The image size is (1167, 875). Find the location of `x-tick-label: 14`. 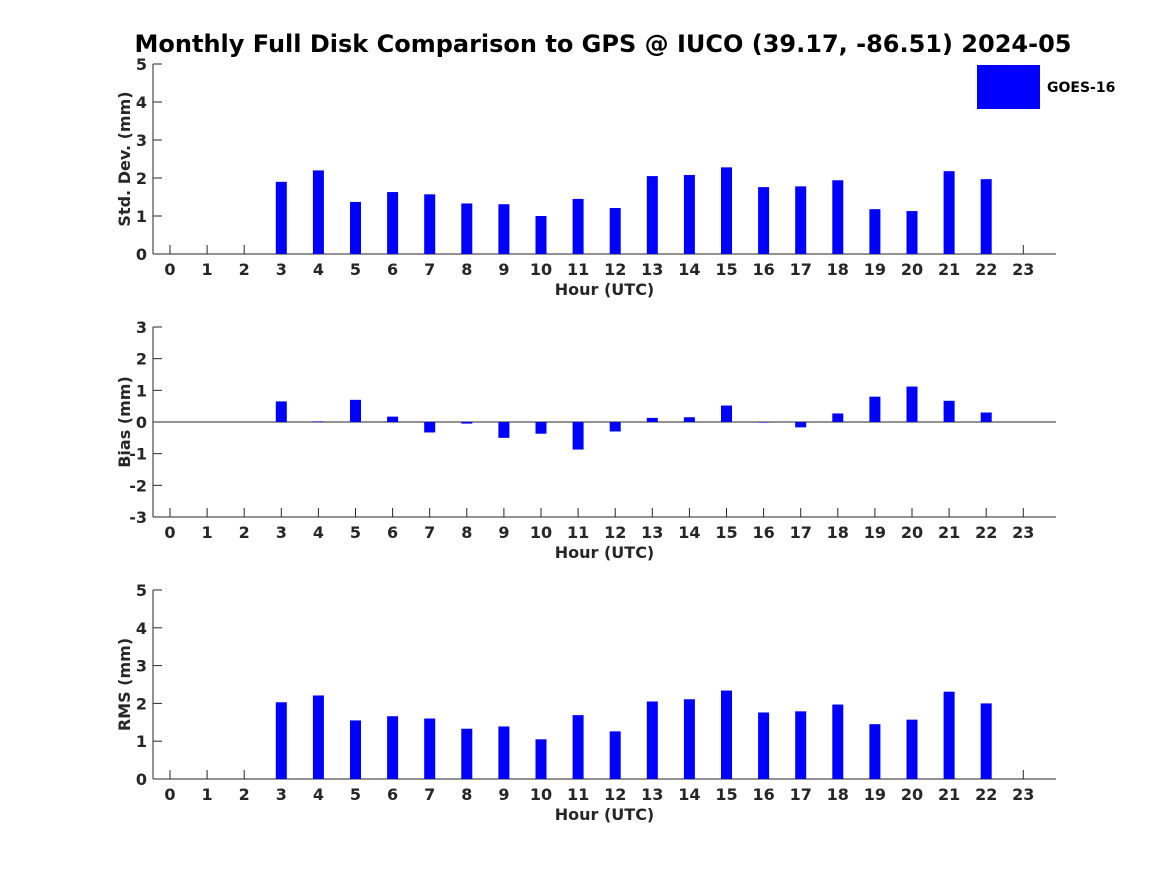

x-tick-label: 14 is located at coordinates (689, 794).